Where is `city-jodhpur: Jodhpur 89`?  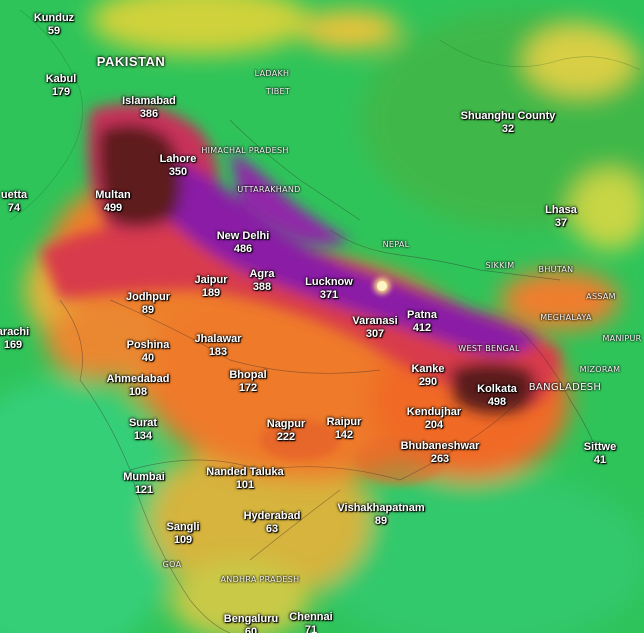 city-jodhpur: Jodhpur 89 is located at coordinates (148, 304).